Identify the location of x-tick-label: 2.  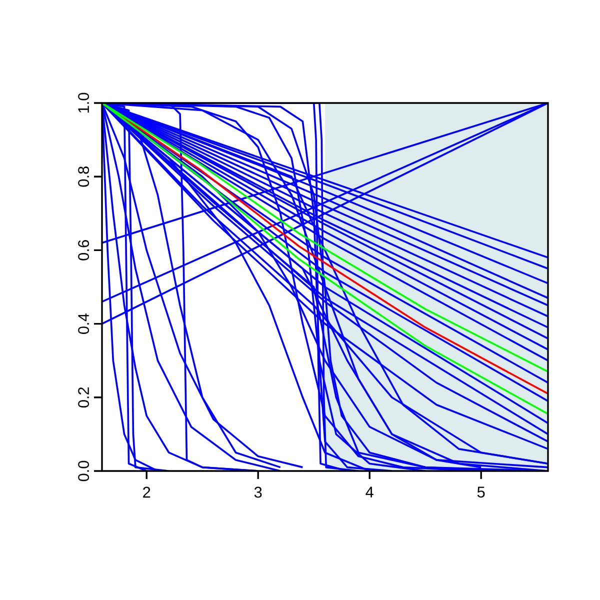
(146, 492).